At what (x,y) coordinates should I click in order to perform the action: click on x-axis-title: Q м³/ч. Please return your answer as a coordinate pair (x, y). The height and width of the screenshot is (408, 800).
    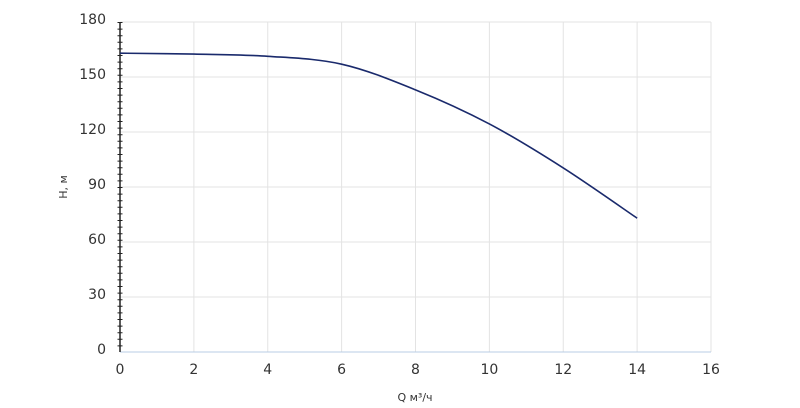
    Looking at the image, I should click on (414, 397).